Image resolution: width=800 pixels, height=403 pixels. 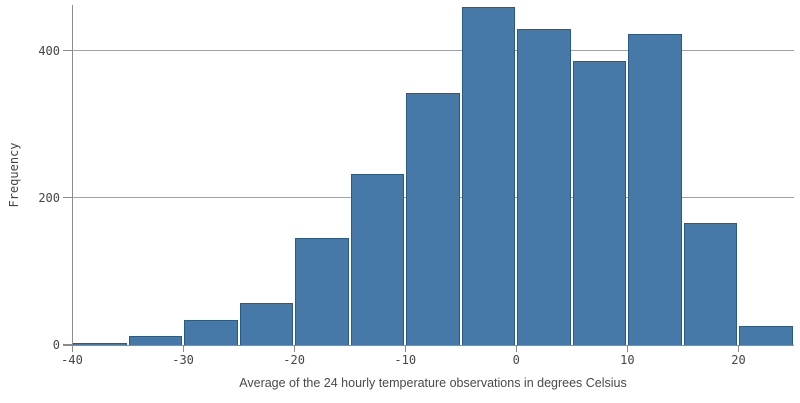 What do you see at coordinates (72, 175) in the screenshot?
I see `y-axis-line` at bounding box center [72, 175].